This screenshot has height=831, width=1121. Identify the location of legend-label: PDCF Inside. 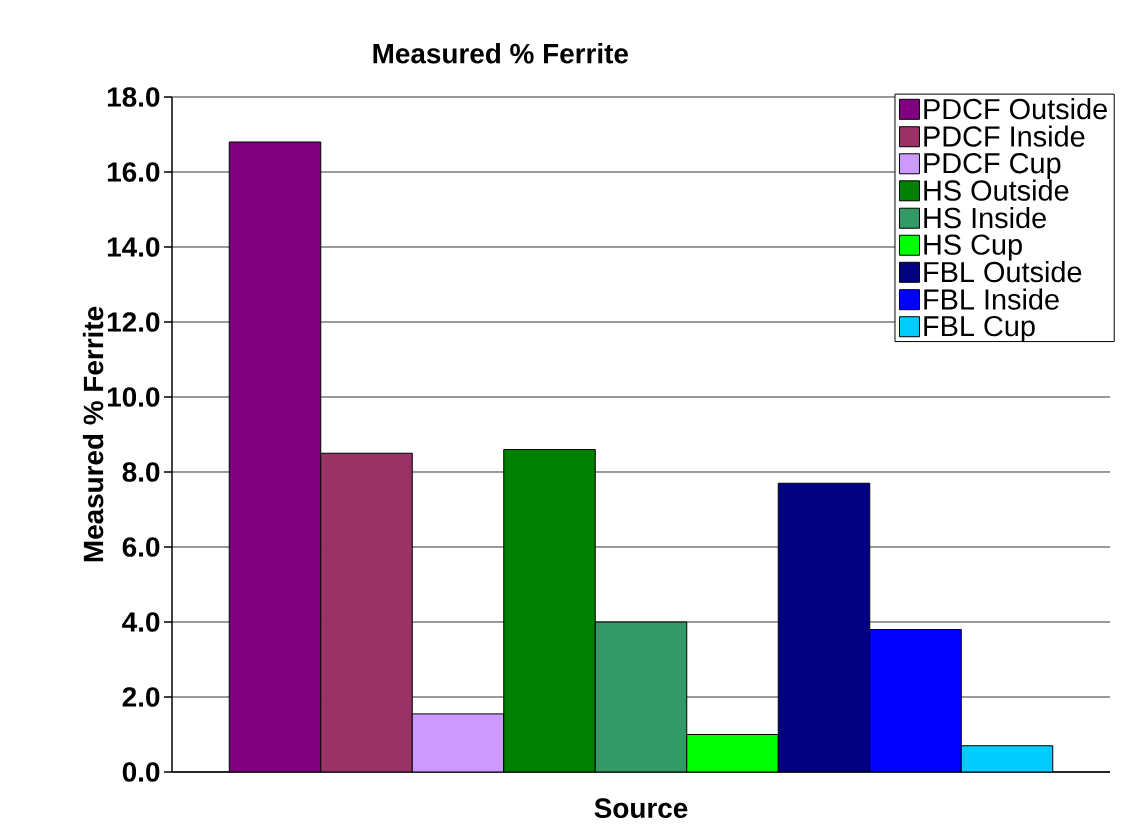
(1004, 136).